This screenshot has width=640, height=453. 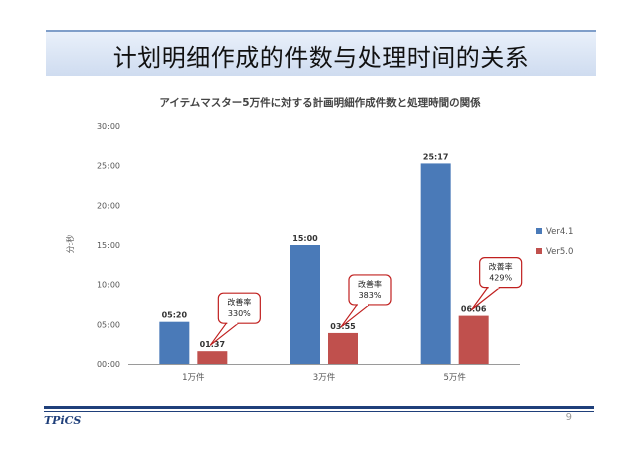 What do you see at coordinates (305, 238) in the screenshot?
I see `bar-value-label: 15:00` at bounding box center [305, 238].